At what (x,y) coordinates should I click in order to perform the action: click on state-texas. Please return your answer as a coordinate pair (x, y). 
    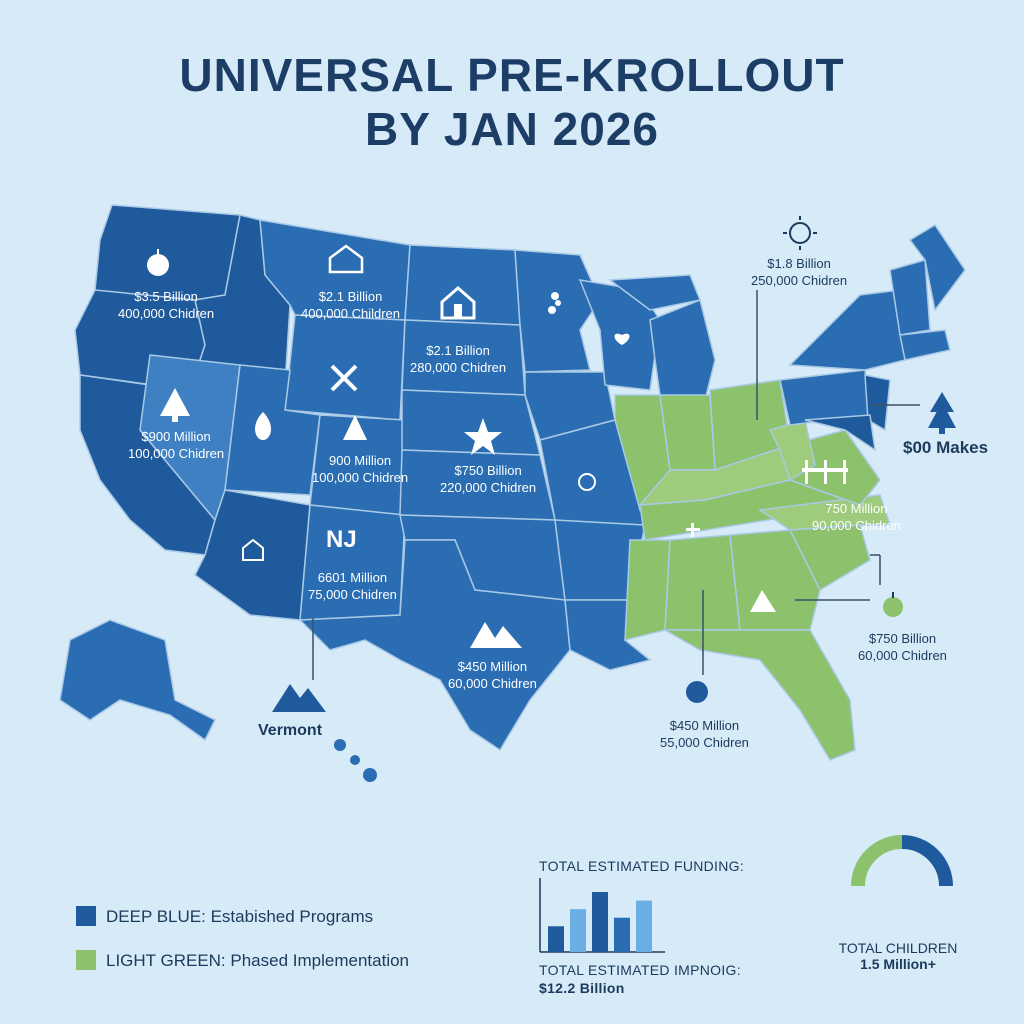
    Looking at the image, I should click on (434, 645).